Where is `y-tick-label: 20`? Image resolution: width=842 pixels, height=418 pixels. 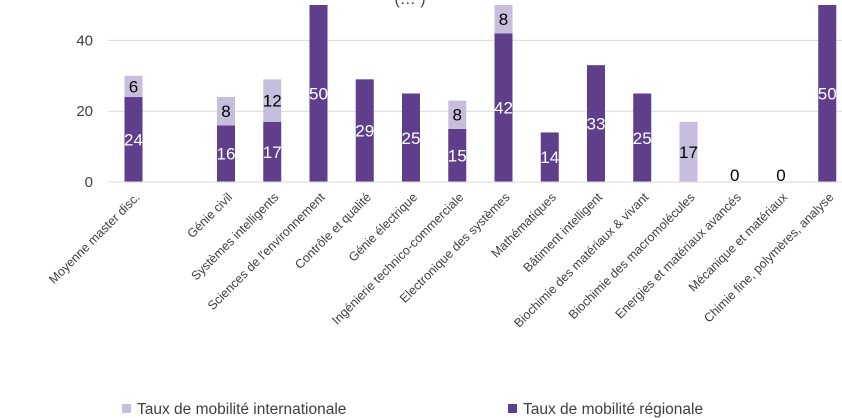
y-tick-label: 20 is located at coordinates (84, 111).